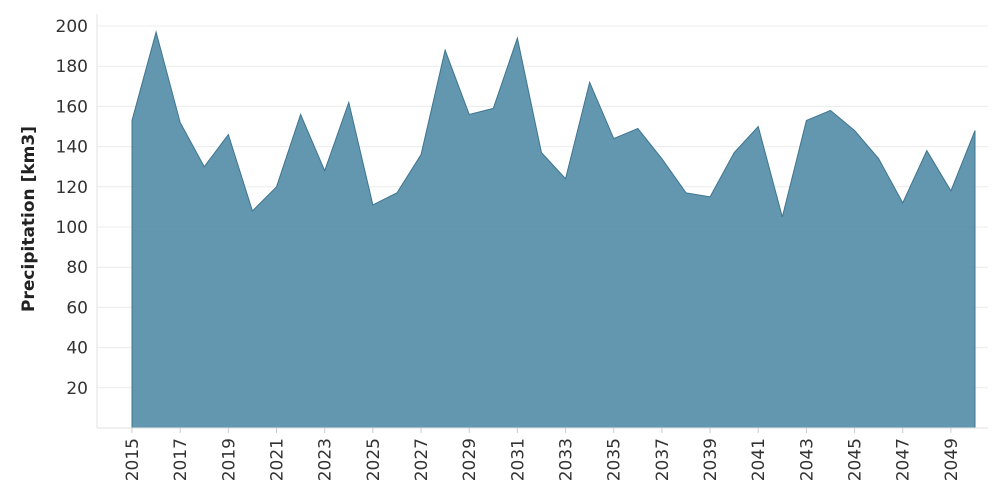 This screenshot has height=500, width=1000. I want to click on x-tick-label: 2033, so click(567, 459).